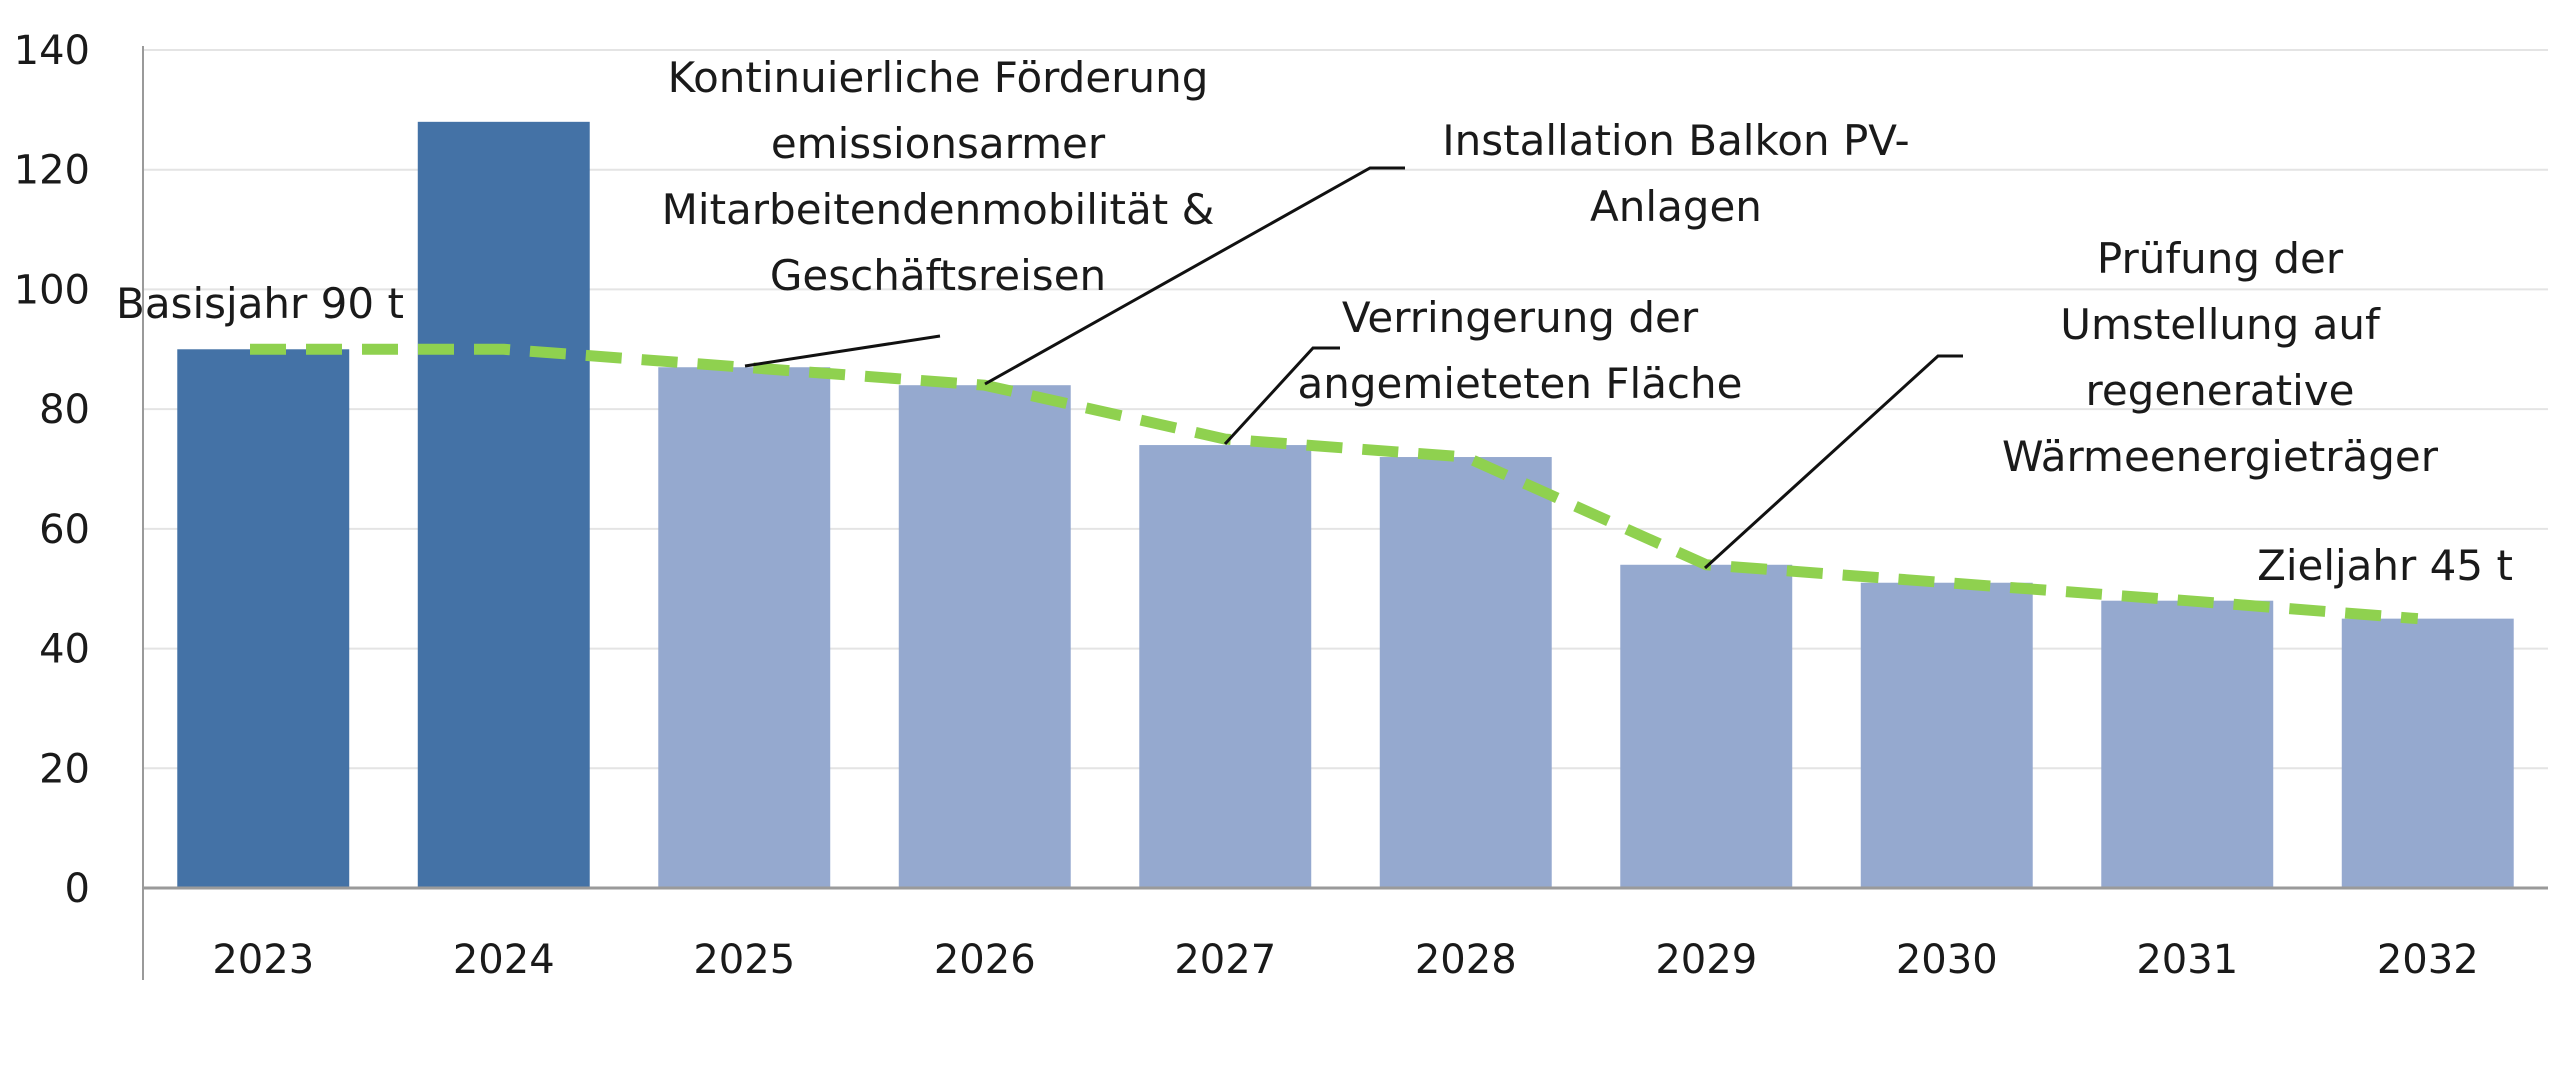 The height and width of the screenshot is (1080, 2560). Describe the element at coordinates (1946, 735) in the screenshot. I see `bar-2030` at that location.